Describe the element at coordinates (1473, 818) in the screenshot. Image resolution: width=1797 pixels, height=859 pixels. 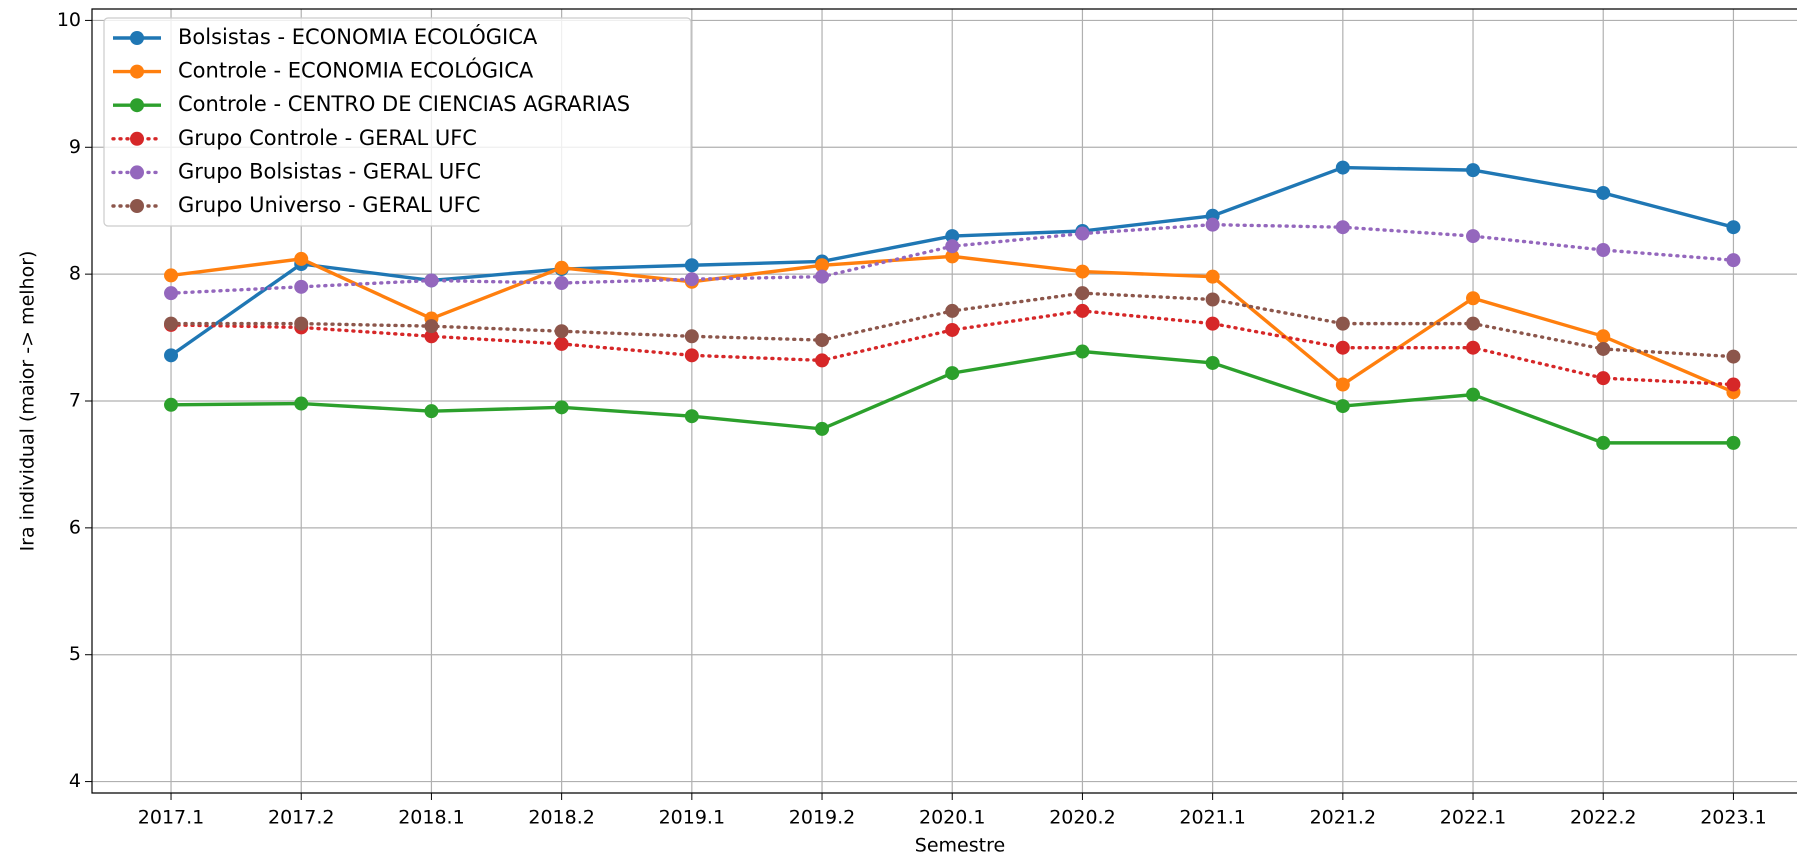
I see `x-tick-label: 2022.1` at that location.